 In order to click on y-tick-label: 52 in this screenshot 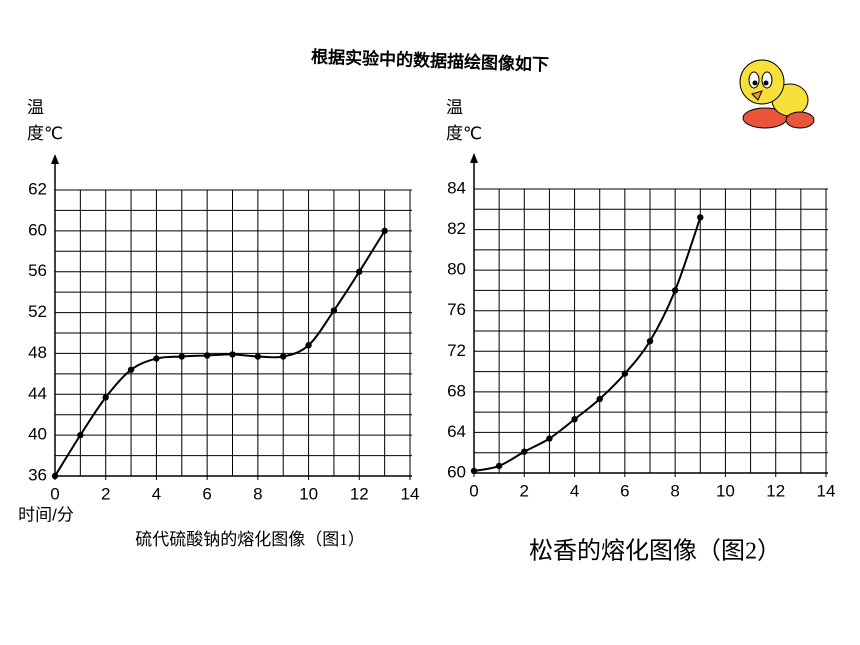, I will do `click(37, 311)`.